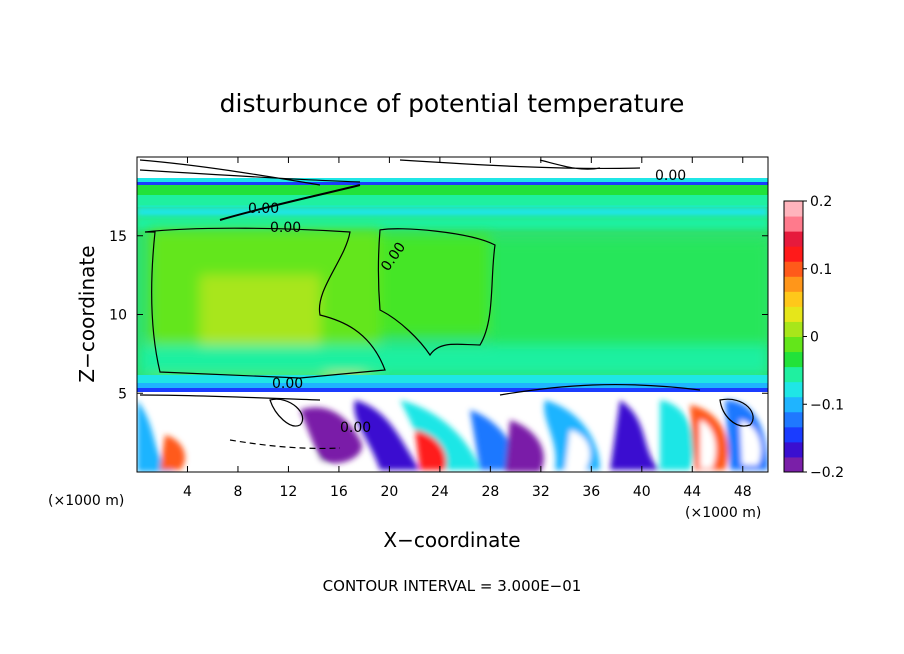 The image size is (904, 654). I want to click on x-tick-label: 20, so click(389, 492).